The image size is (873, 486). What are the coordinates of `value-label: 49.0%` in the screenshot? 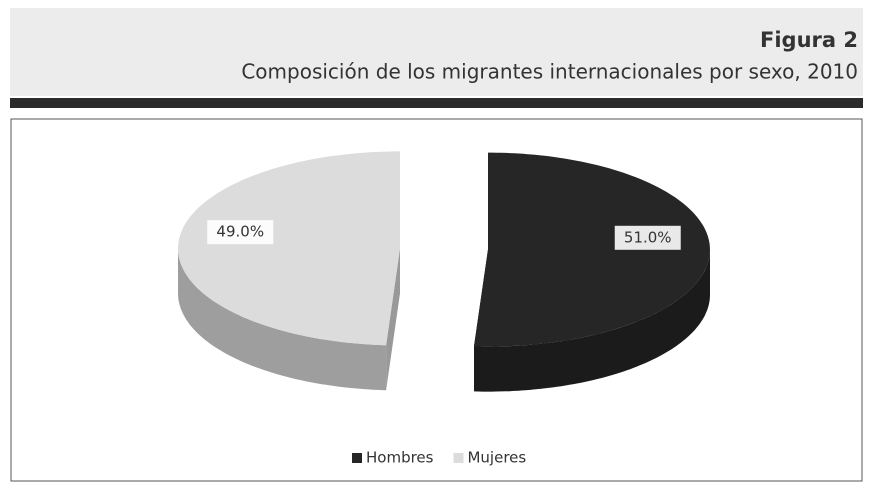 It's located at (240, 232).